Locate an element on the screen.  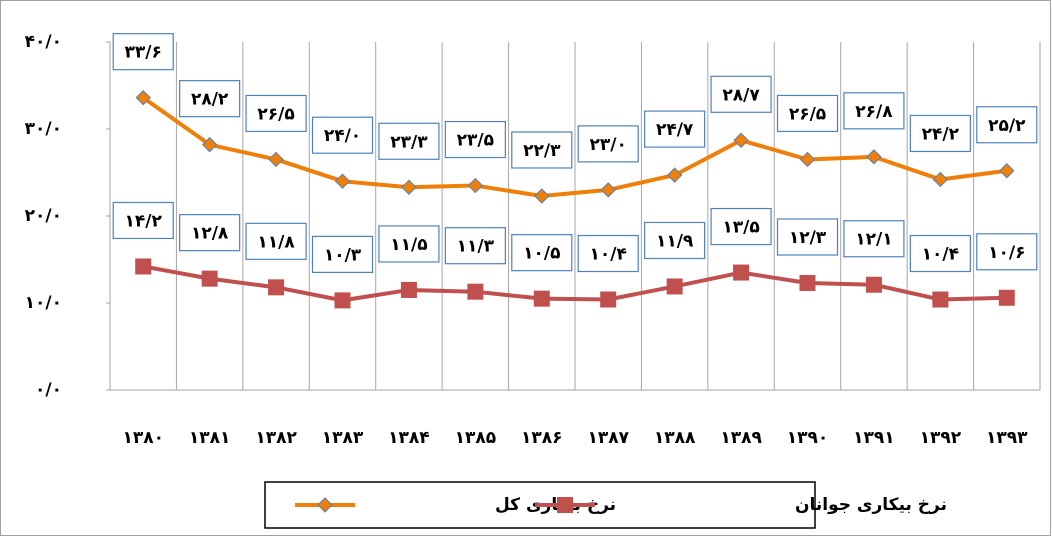
data-label: ۲۵/۲ is located at coordinates (1007, 126).